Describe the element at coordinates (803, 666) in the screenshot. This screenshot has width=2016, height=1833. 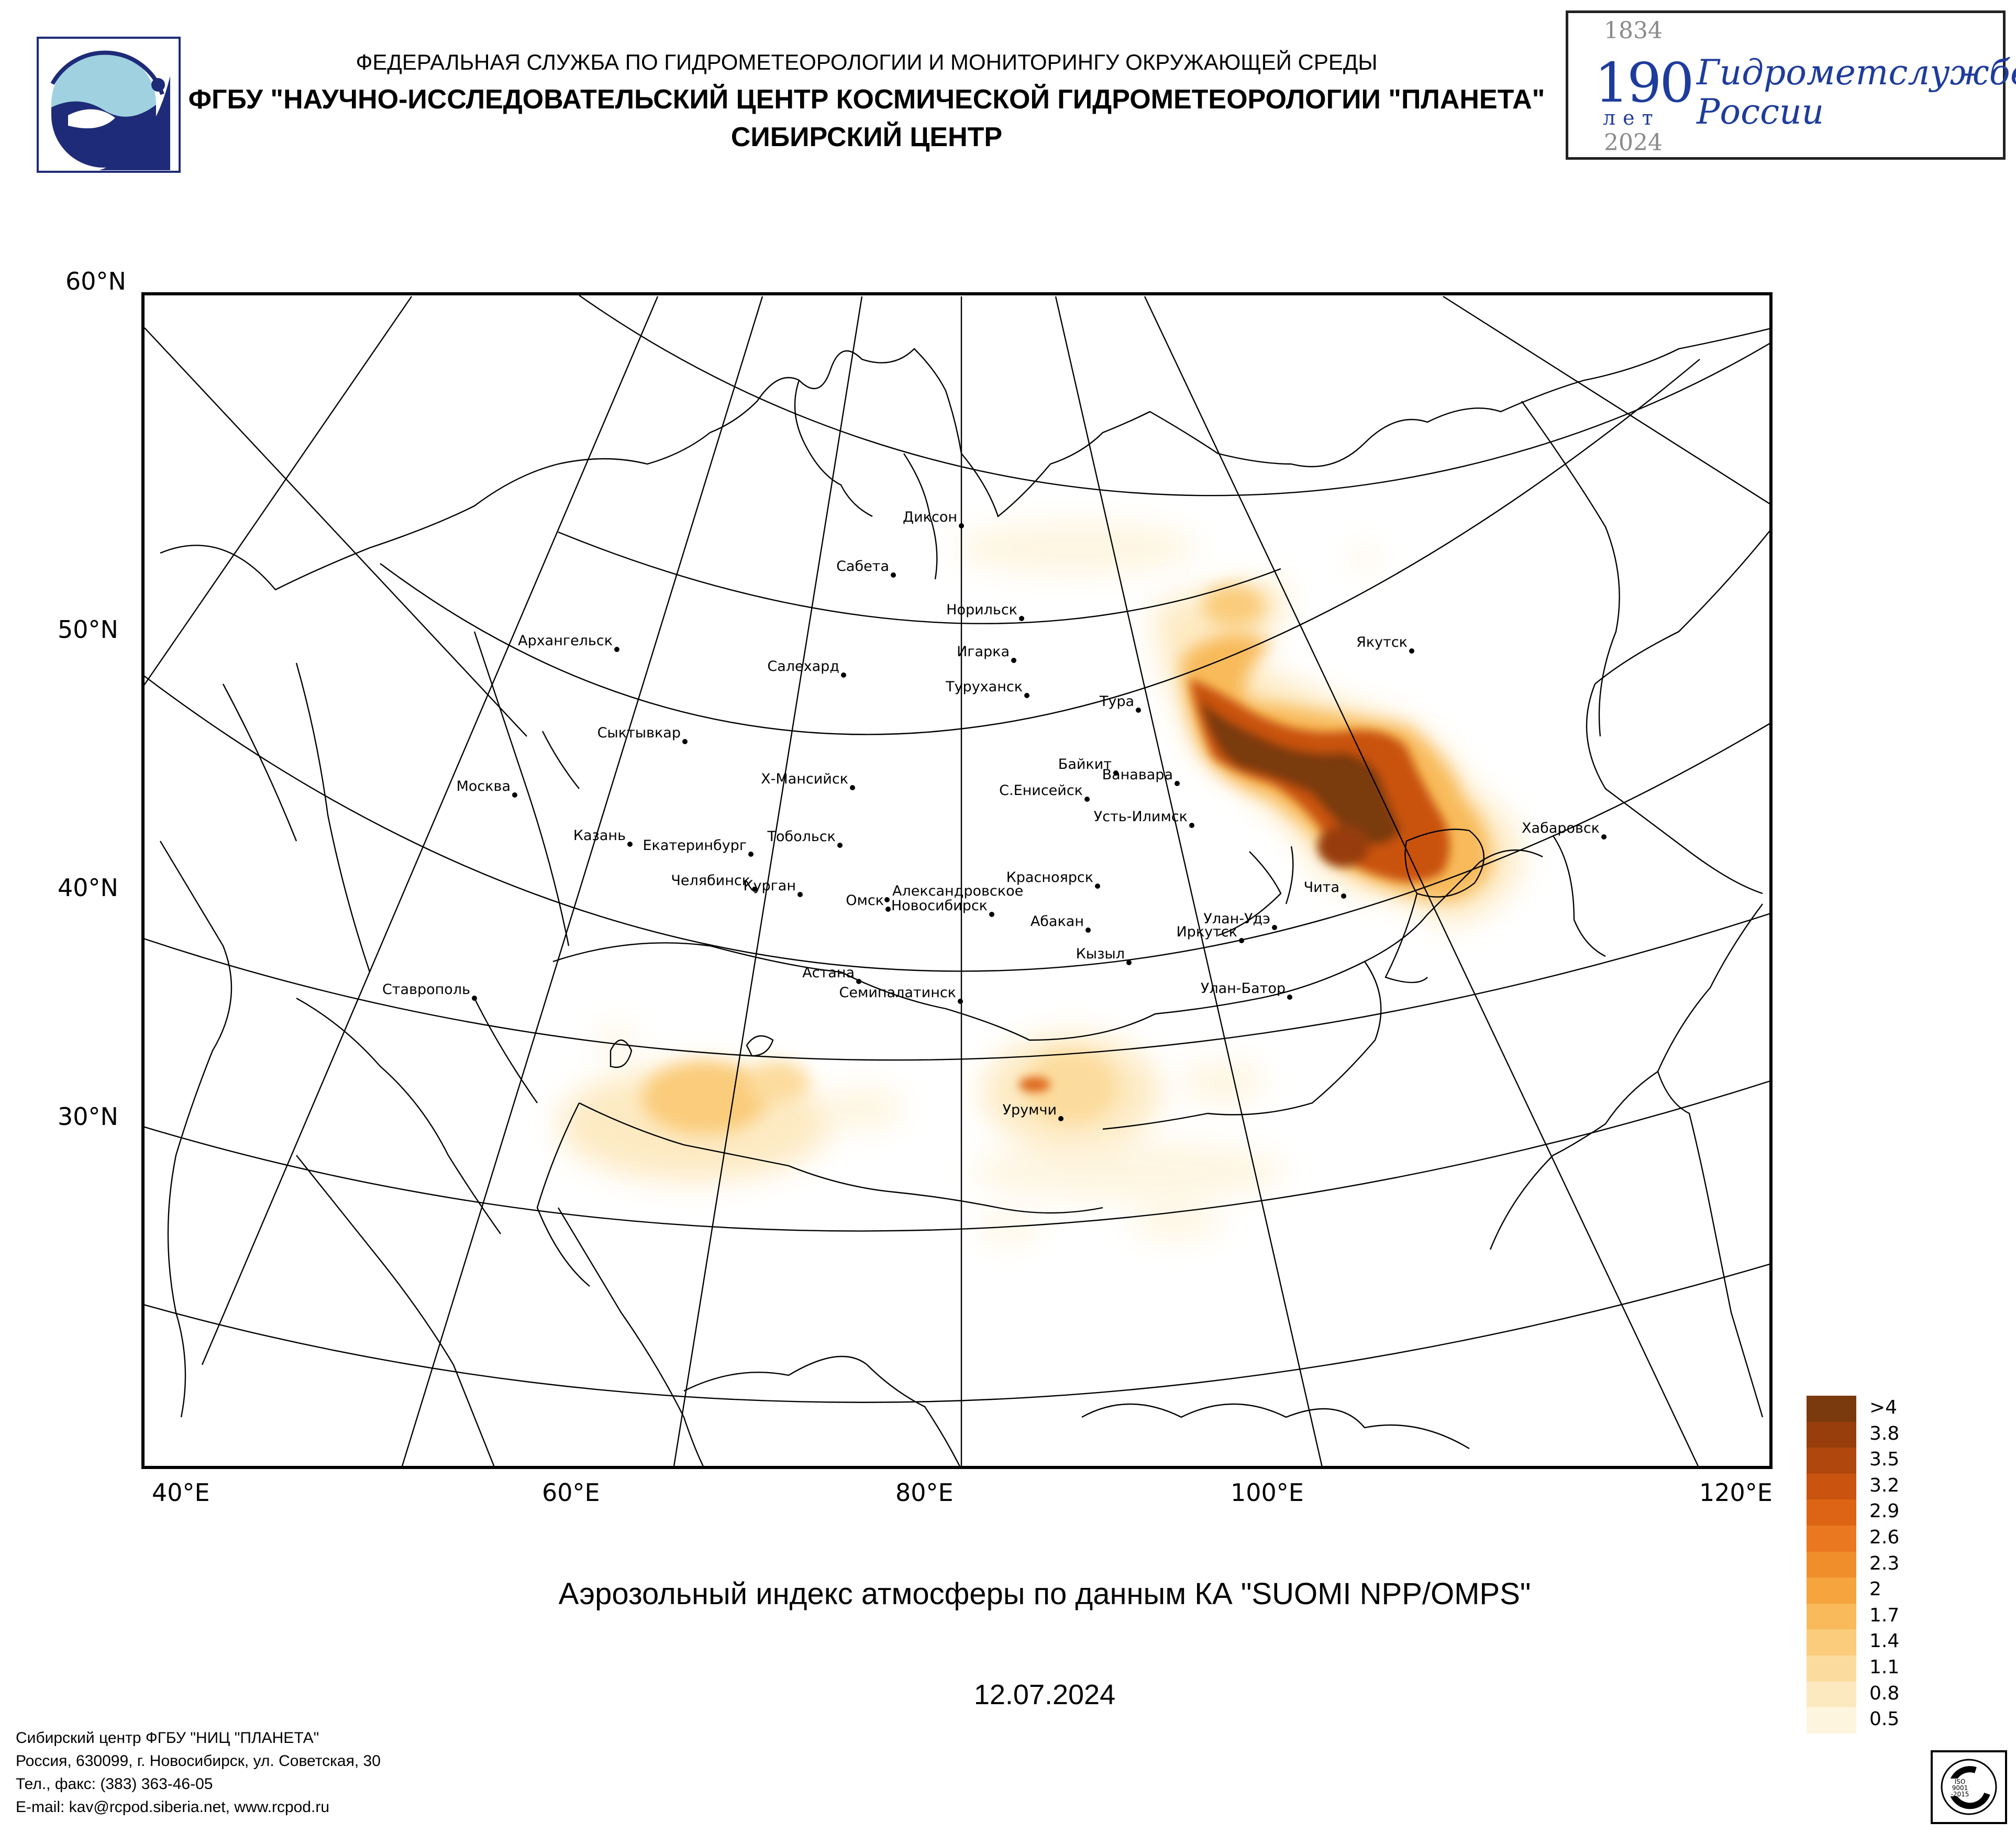
I see `city-label: Салехард` at that location.